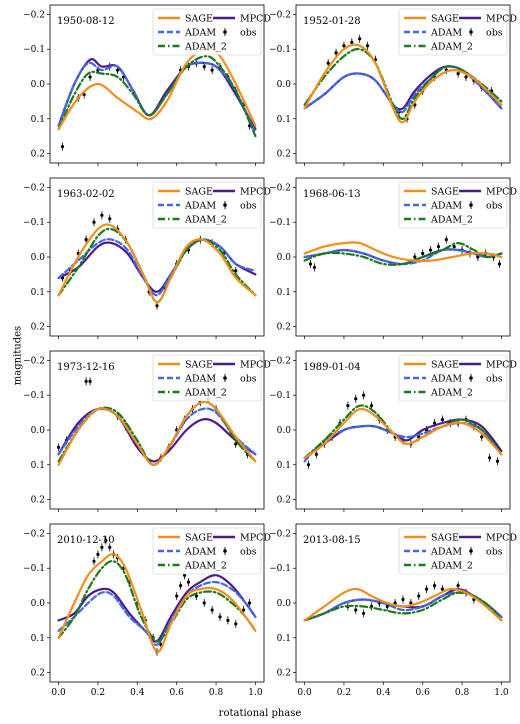 The width and height of the screenshot is (520, 724). Describe the element at coordinates (86, 21) in the screenshot. I see `panel-title: 1950-08-12` at that location.